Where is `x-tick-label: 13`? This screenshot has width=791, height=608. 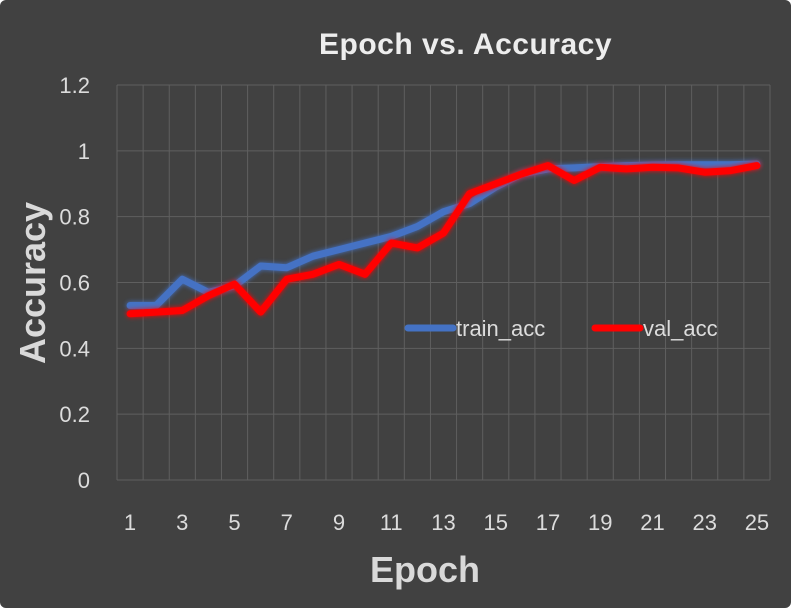 x-tick-label: 13 is located at coordinates (443, 522).